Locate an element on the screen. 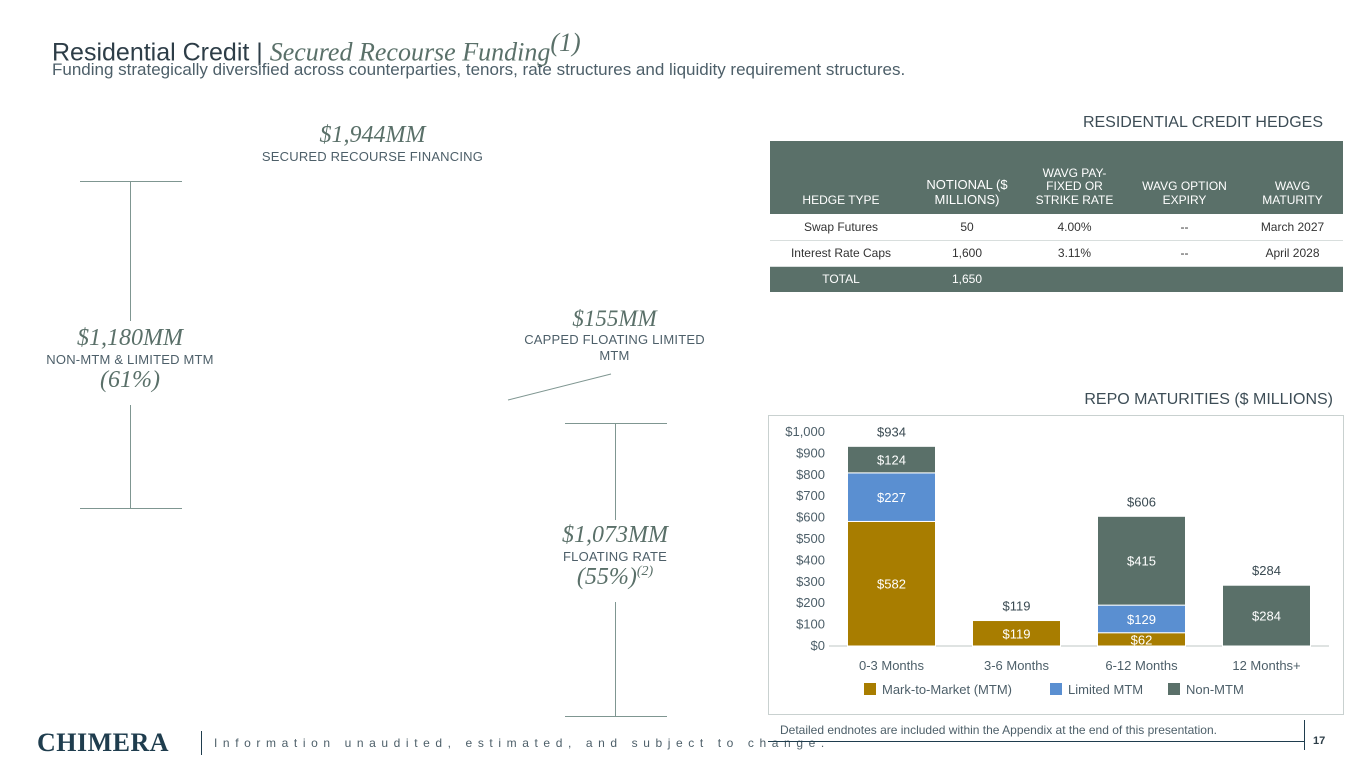 This screenshot has width=1365, height=768. page-number: 17 is located at coordinates (1319, 741).